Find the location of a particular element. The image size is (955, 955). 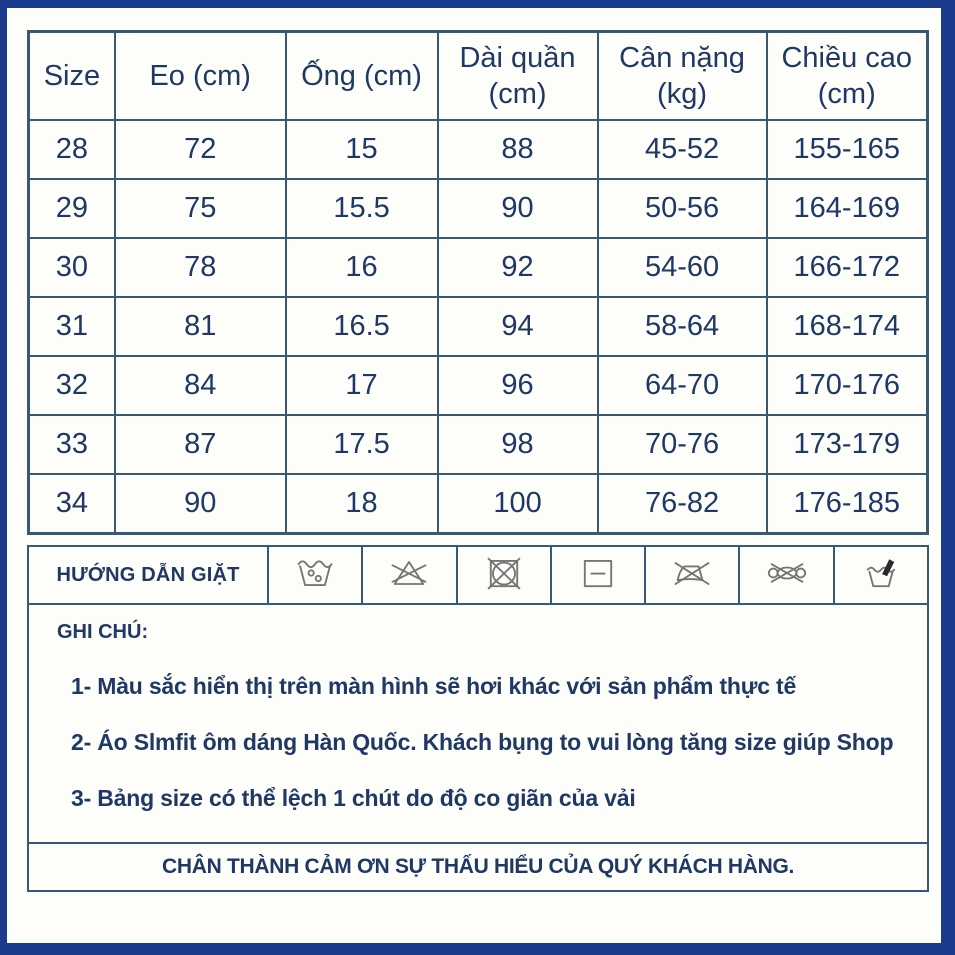

table-cell: 29 is located at coordinates (71, 208).